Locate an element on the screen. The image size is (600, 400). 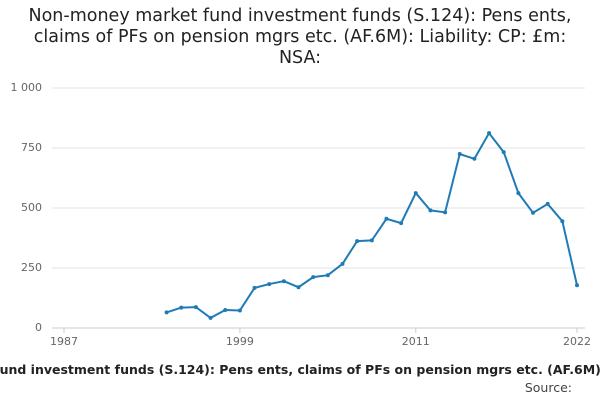
y-tick-label: 500 is located at coordinates (31, 207).